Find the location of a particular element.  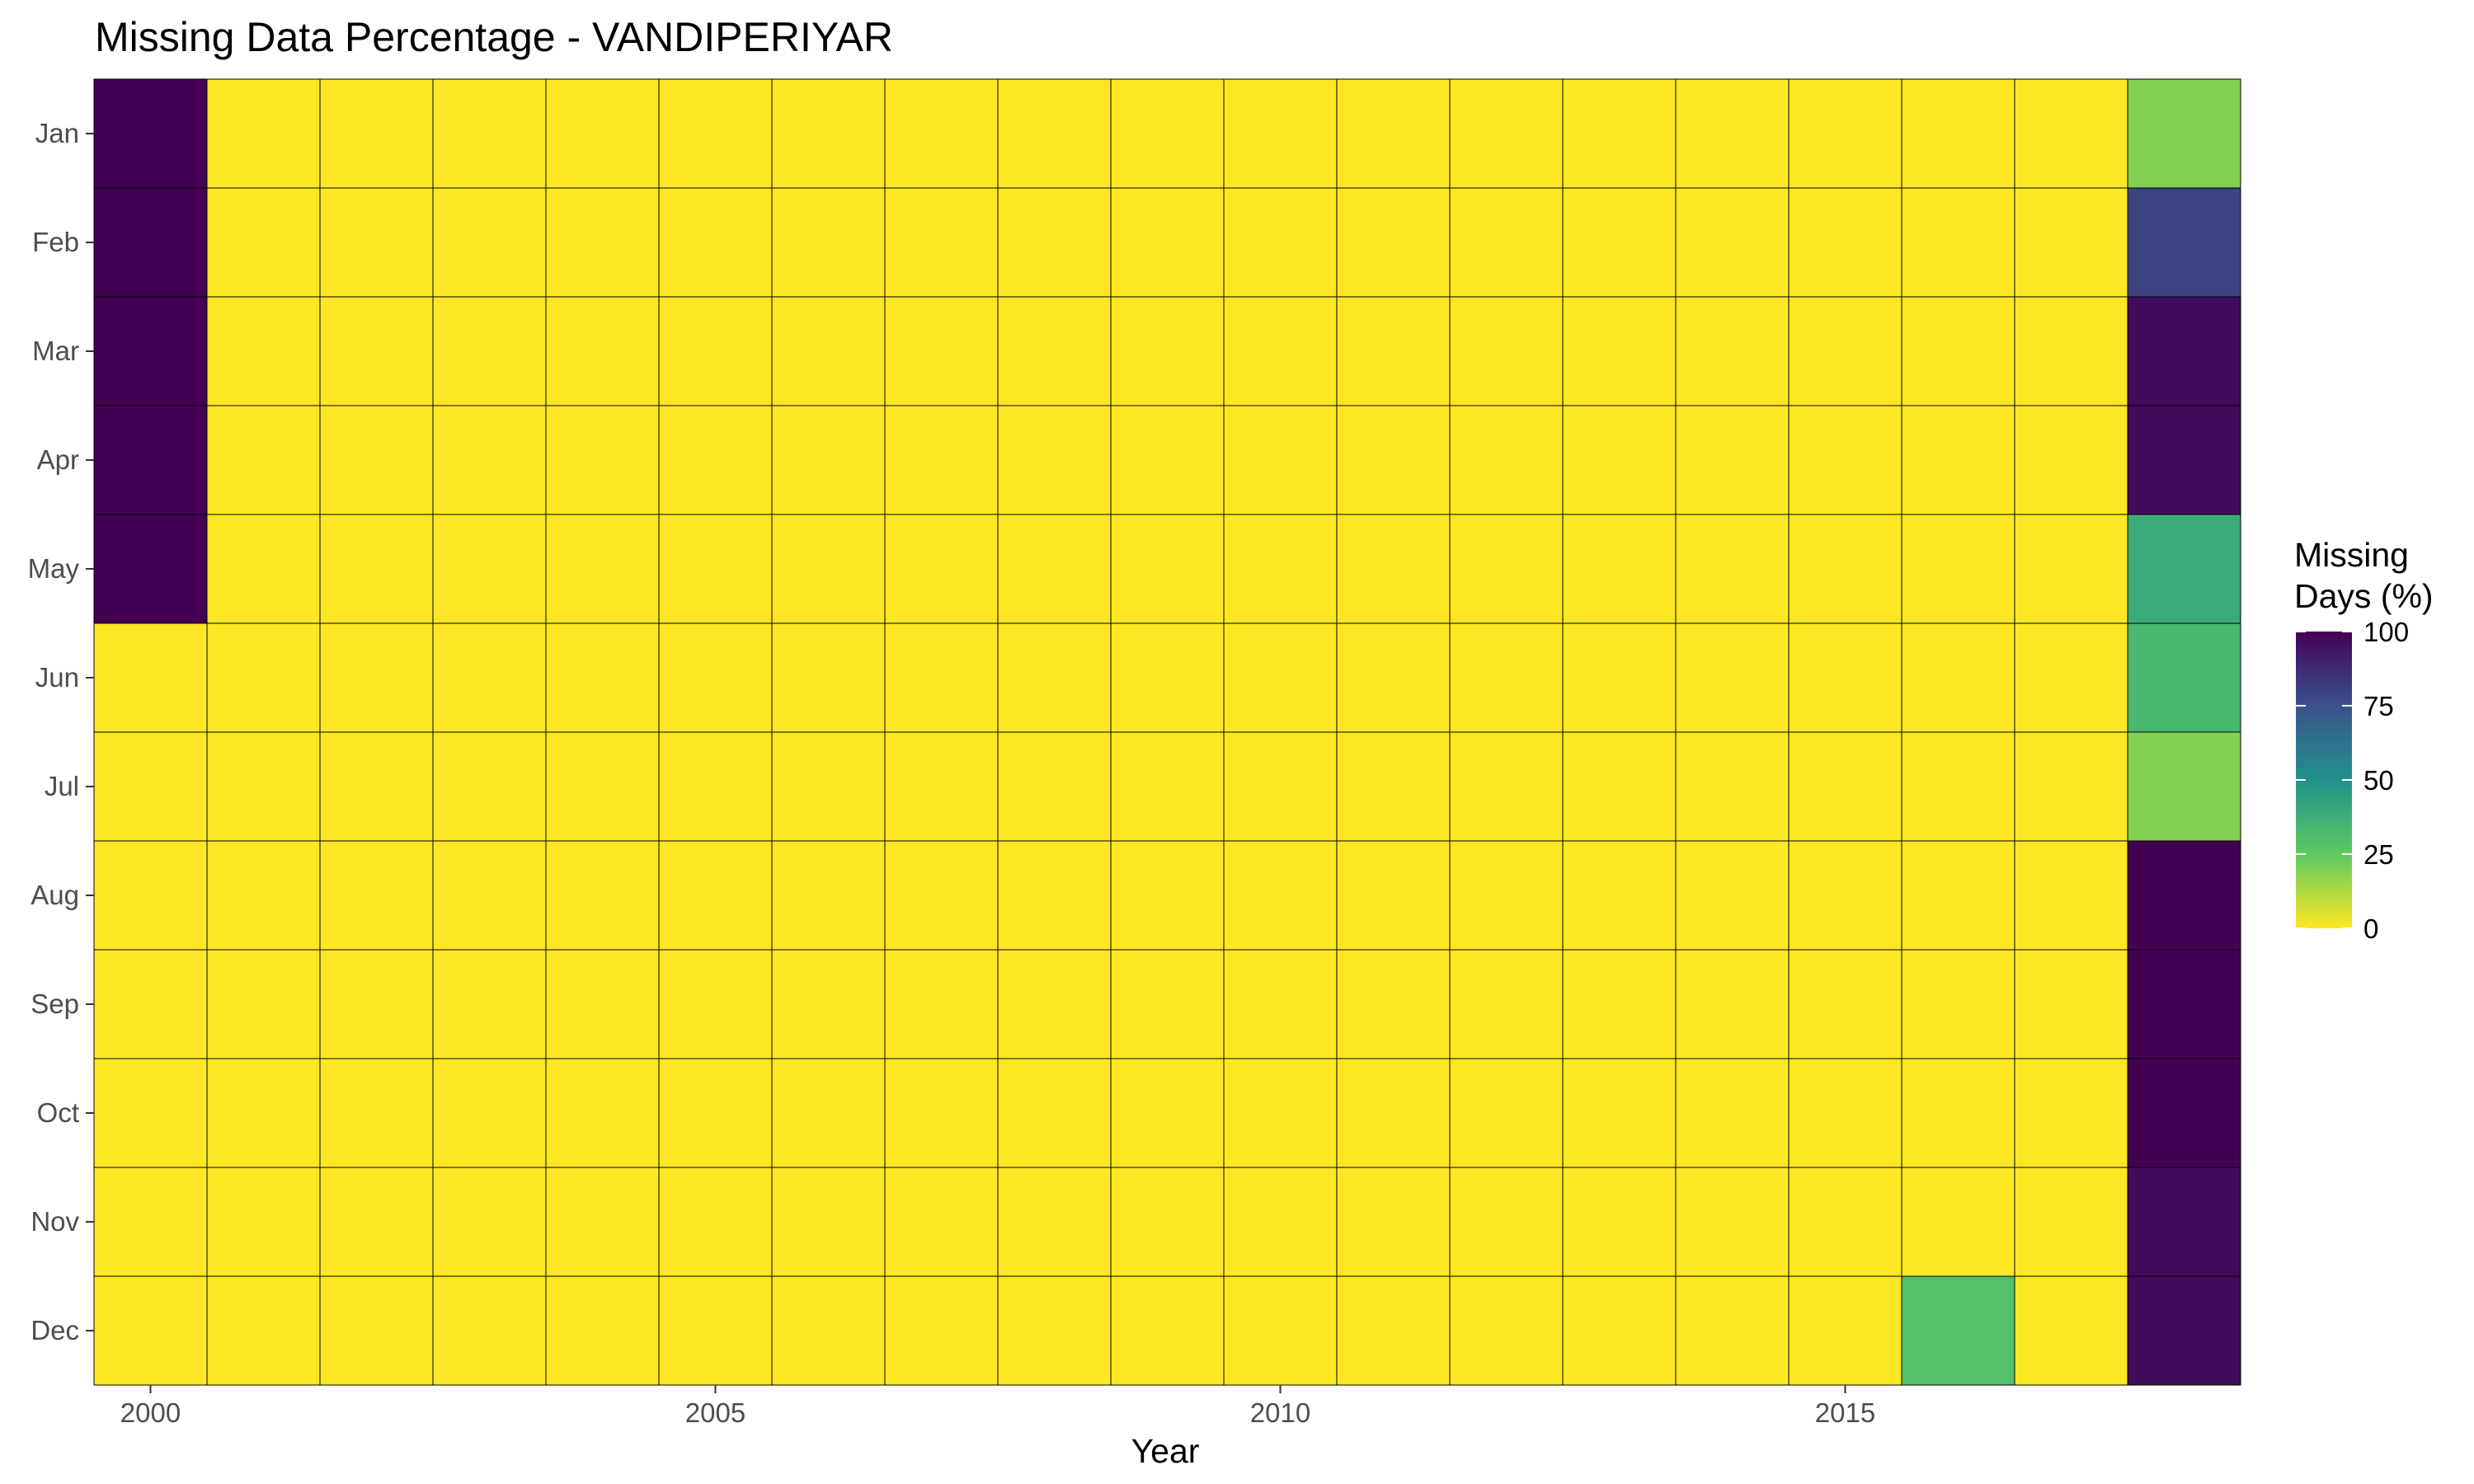

y-tick-label: Sep is located at coordinates (55, 1004).